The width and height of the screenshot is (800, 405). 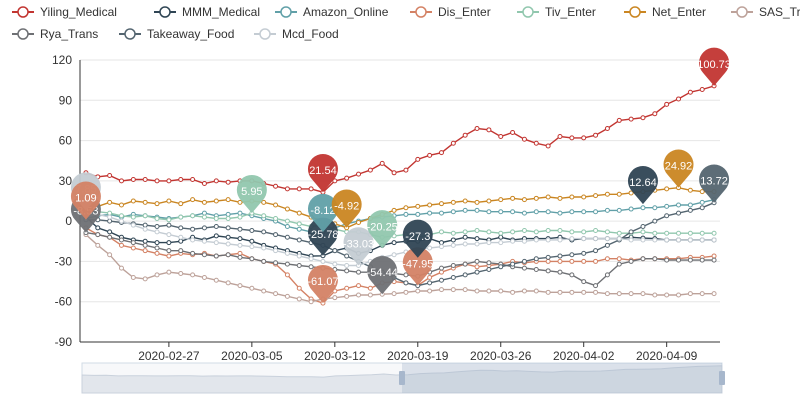 What do you see at coordinates (562, 378) in the screenshot?
I see `datazoom-selection` at bounding box center [562, 378].